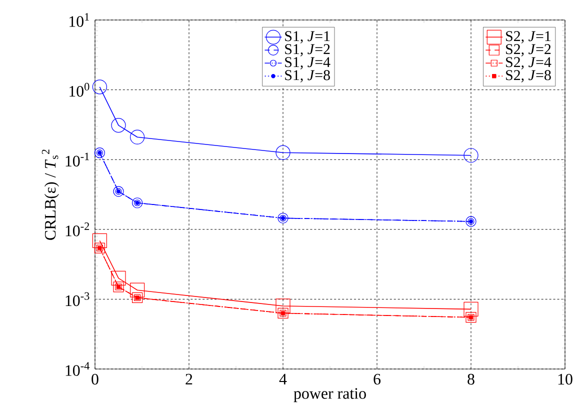  What do you see at coordinates (77, 159) in the screenshot?
I see `y-tick-label: 10$^{-1}$` at bounding box center [77, 159].